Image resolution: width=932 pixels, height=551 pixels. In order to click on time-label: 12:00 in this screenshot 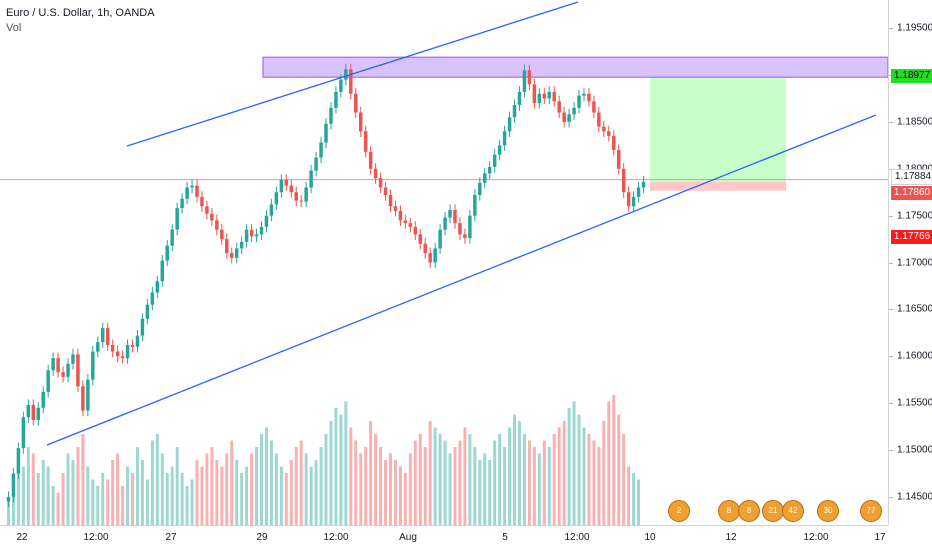, I will do `click(96, 537)`.